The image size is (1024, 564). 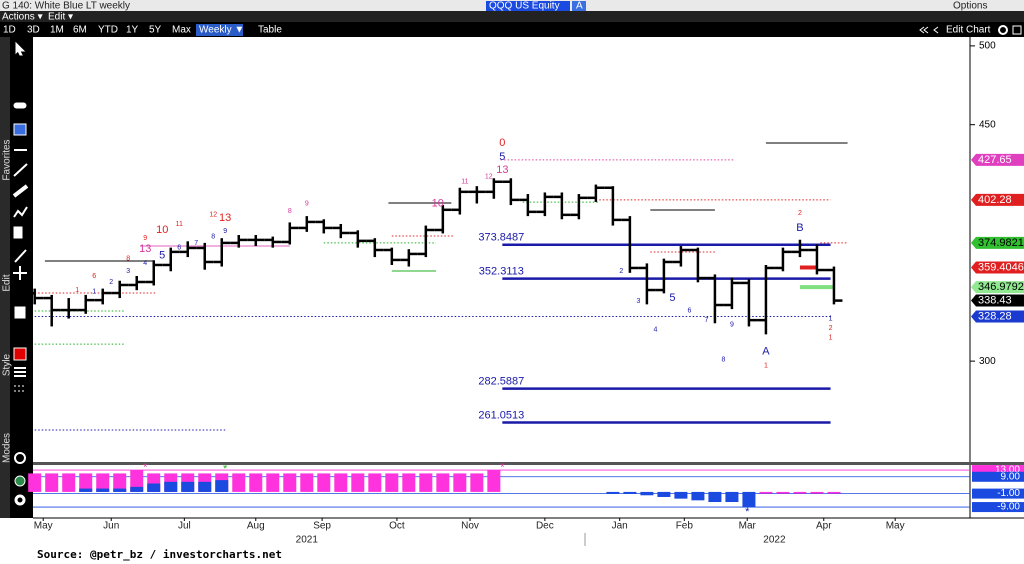 What do you see at coordinates (57, 30) in the screenshot?
I see `range-button: 1M` at bounding box center [57, 30].